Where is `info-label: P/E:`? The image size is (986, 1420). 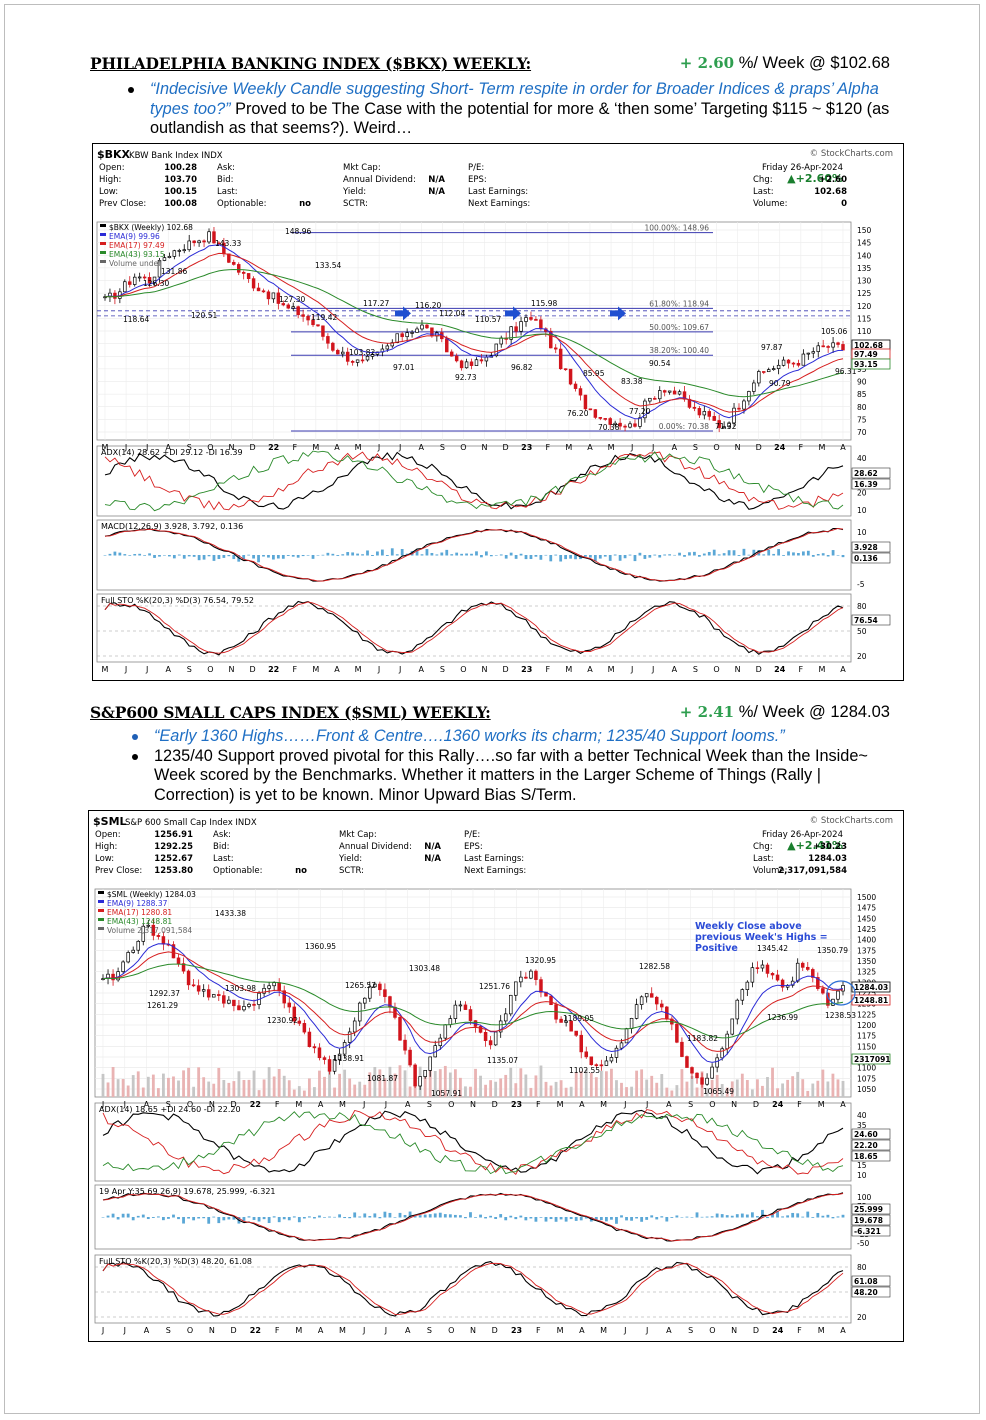
info-label: P/E: is located at coordinates (472, 835).